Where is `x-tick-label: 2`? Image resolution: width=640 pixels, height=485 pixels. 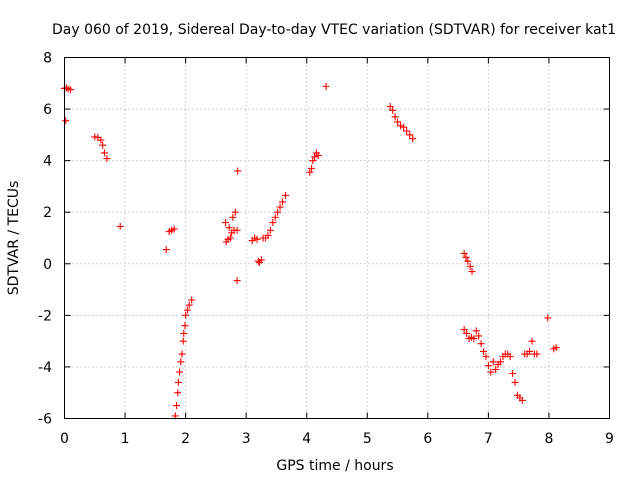
x-tick-label: 2 is located at coordinates (185, 439).